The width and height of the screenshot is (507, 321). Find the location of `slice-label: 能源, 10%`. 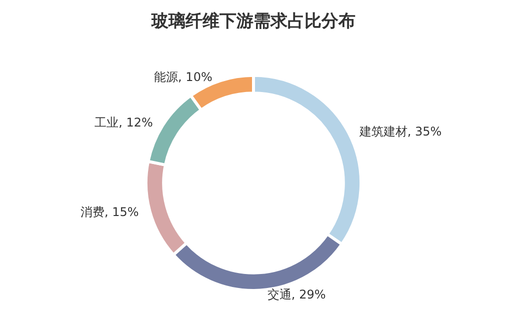

slice-label: 能源, 10% is located at coordinates (183, 77).